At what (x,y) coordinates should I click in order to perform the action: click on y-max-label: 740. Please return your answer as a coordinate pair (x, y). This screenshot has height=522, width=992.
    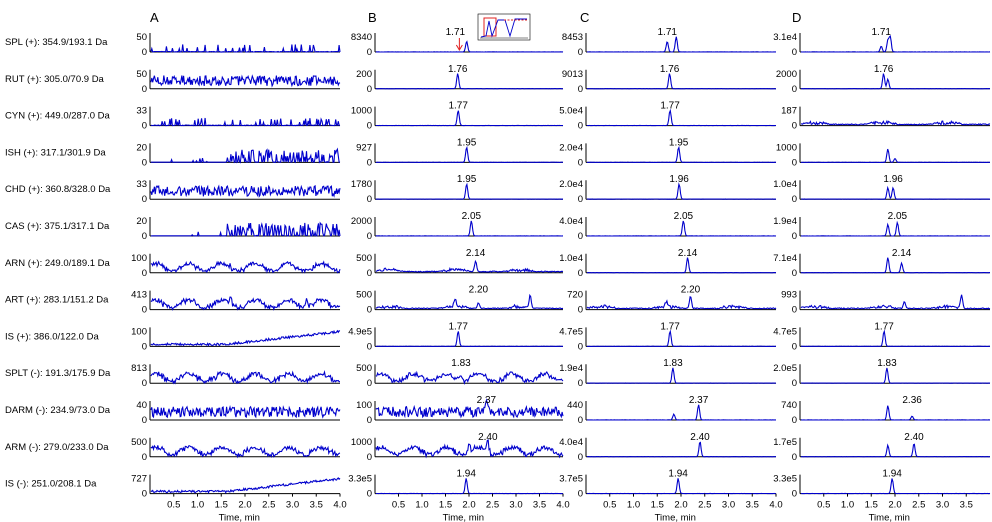
    Looking at the image, I should click on (789, 405).